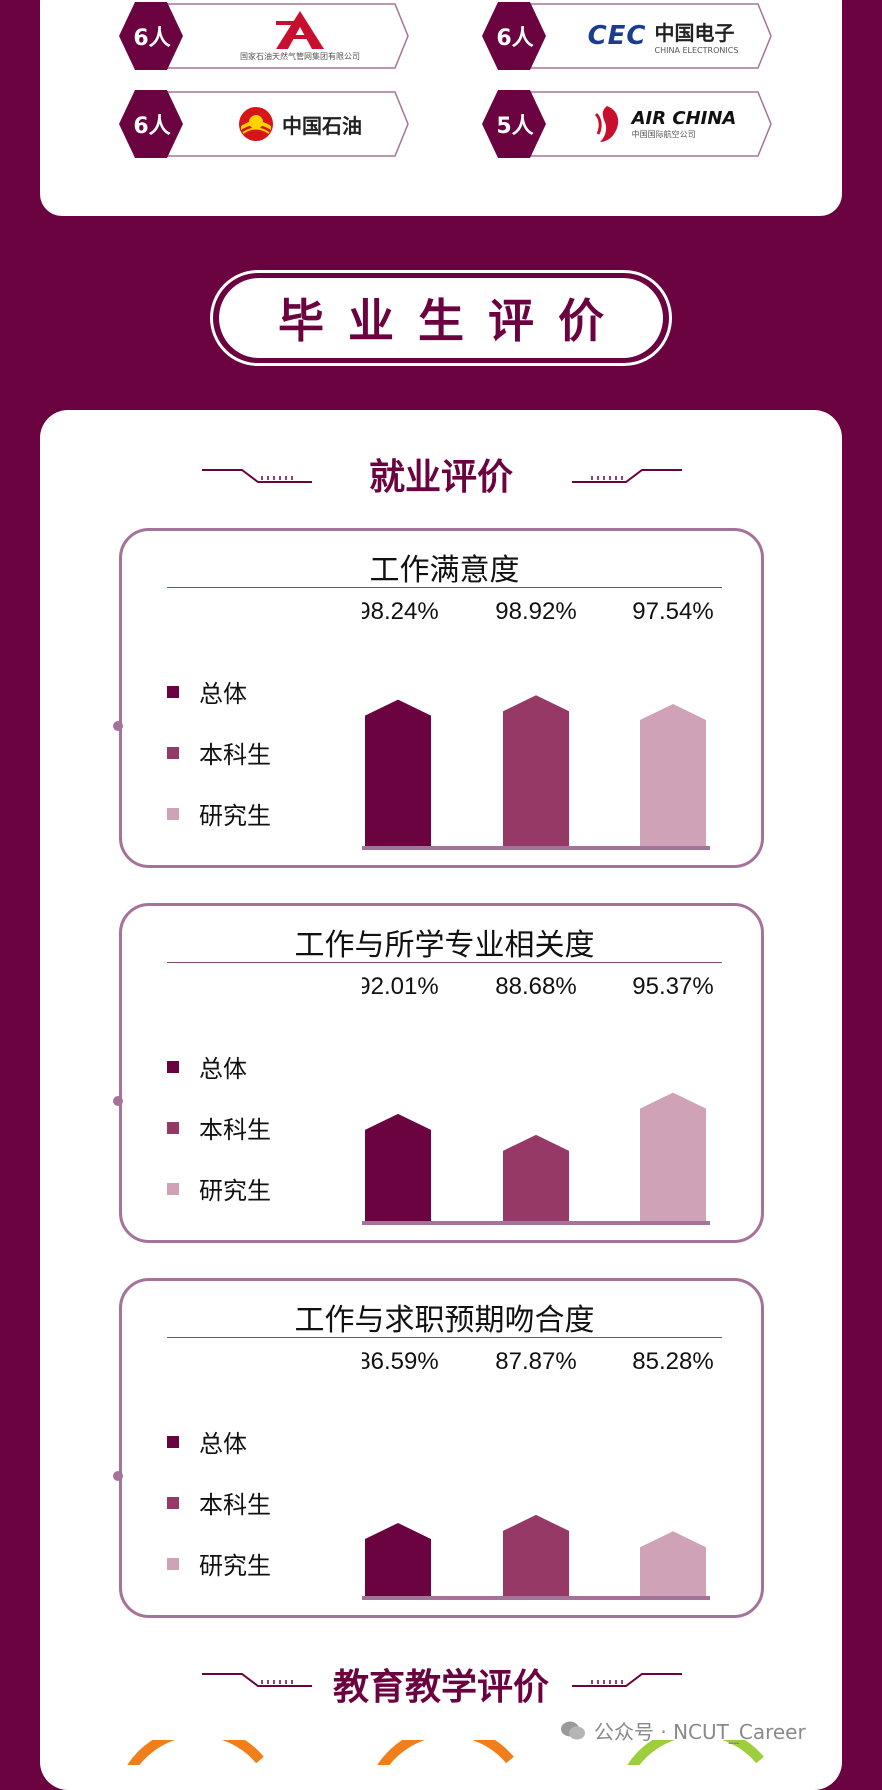 This screenshot has width=882, height=1790. Describe the element at coordinates (400, 613) in the screenshot. I see `data-label: 98.24%` at that location.